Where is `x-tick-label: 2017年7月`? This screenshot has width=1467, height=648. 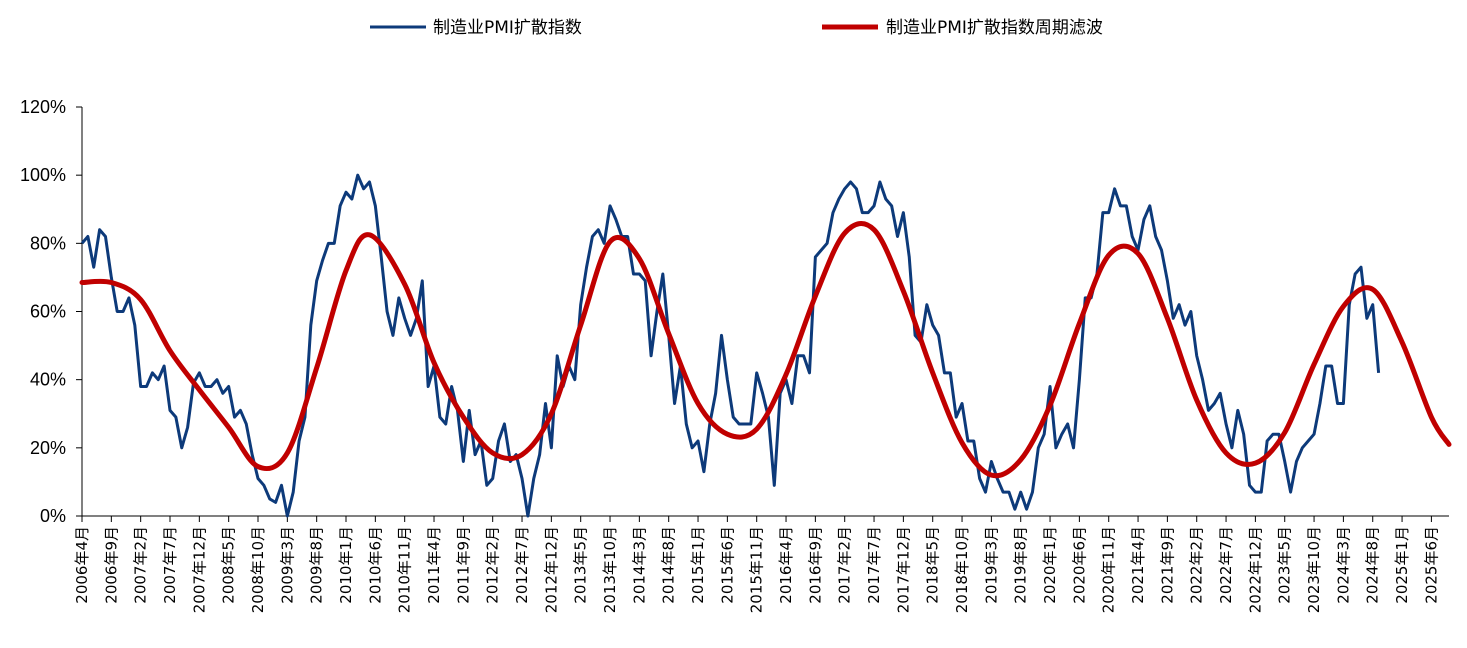 x-tick-label: 2017年7月 is located at coordinates (874, 565).